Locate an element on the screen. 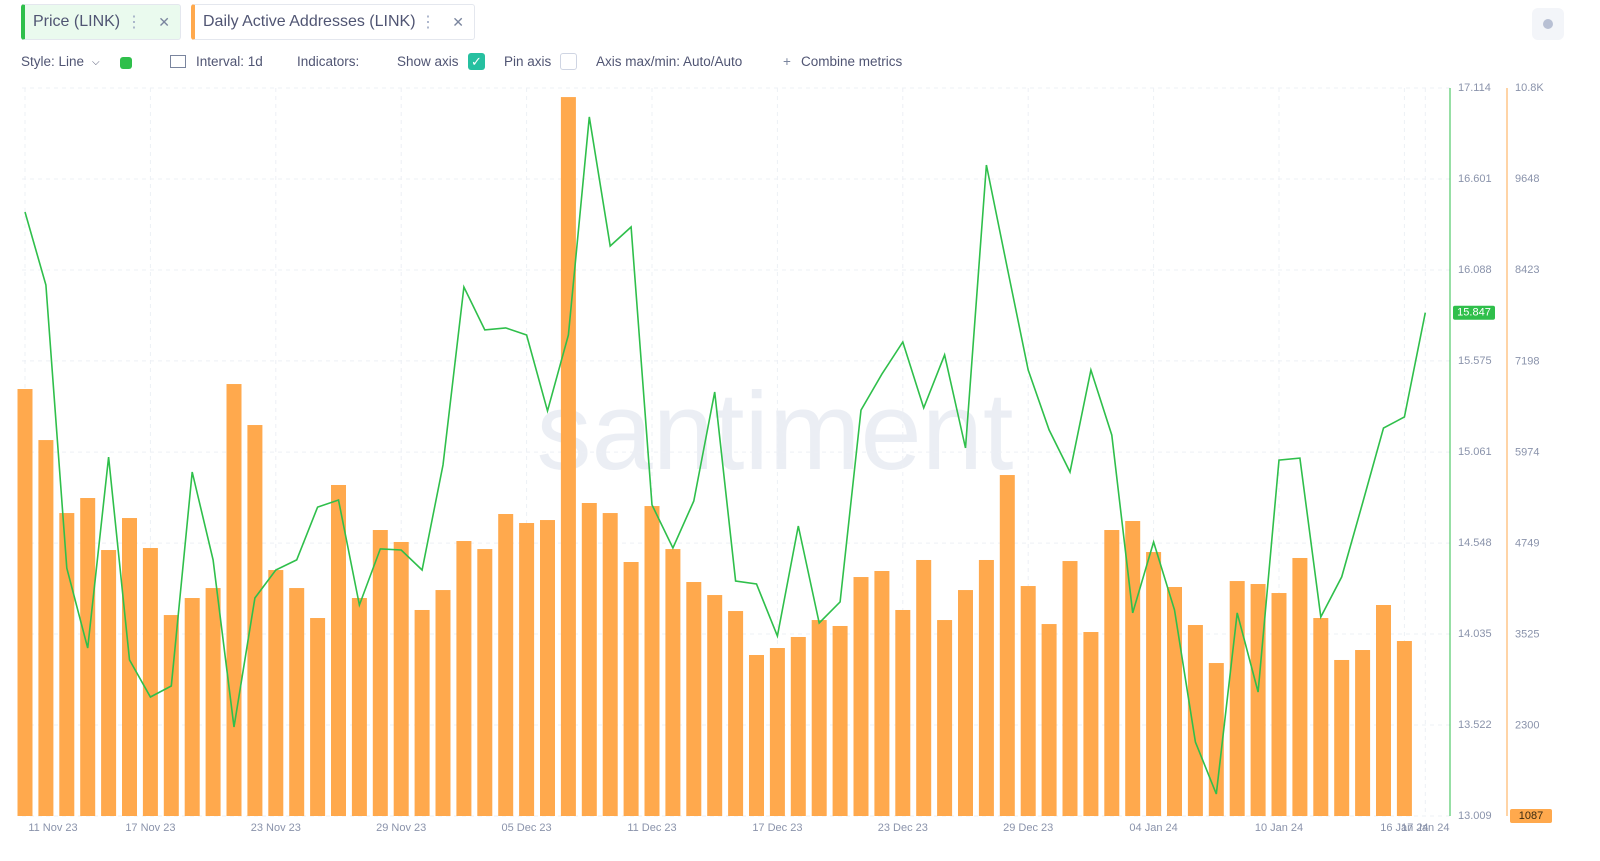 The width and height of the screenshot is (1600, 861). x-tick-label: 11 Nov 23 is located at coordinates (52, 828).